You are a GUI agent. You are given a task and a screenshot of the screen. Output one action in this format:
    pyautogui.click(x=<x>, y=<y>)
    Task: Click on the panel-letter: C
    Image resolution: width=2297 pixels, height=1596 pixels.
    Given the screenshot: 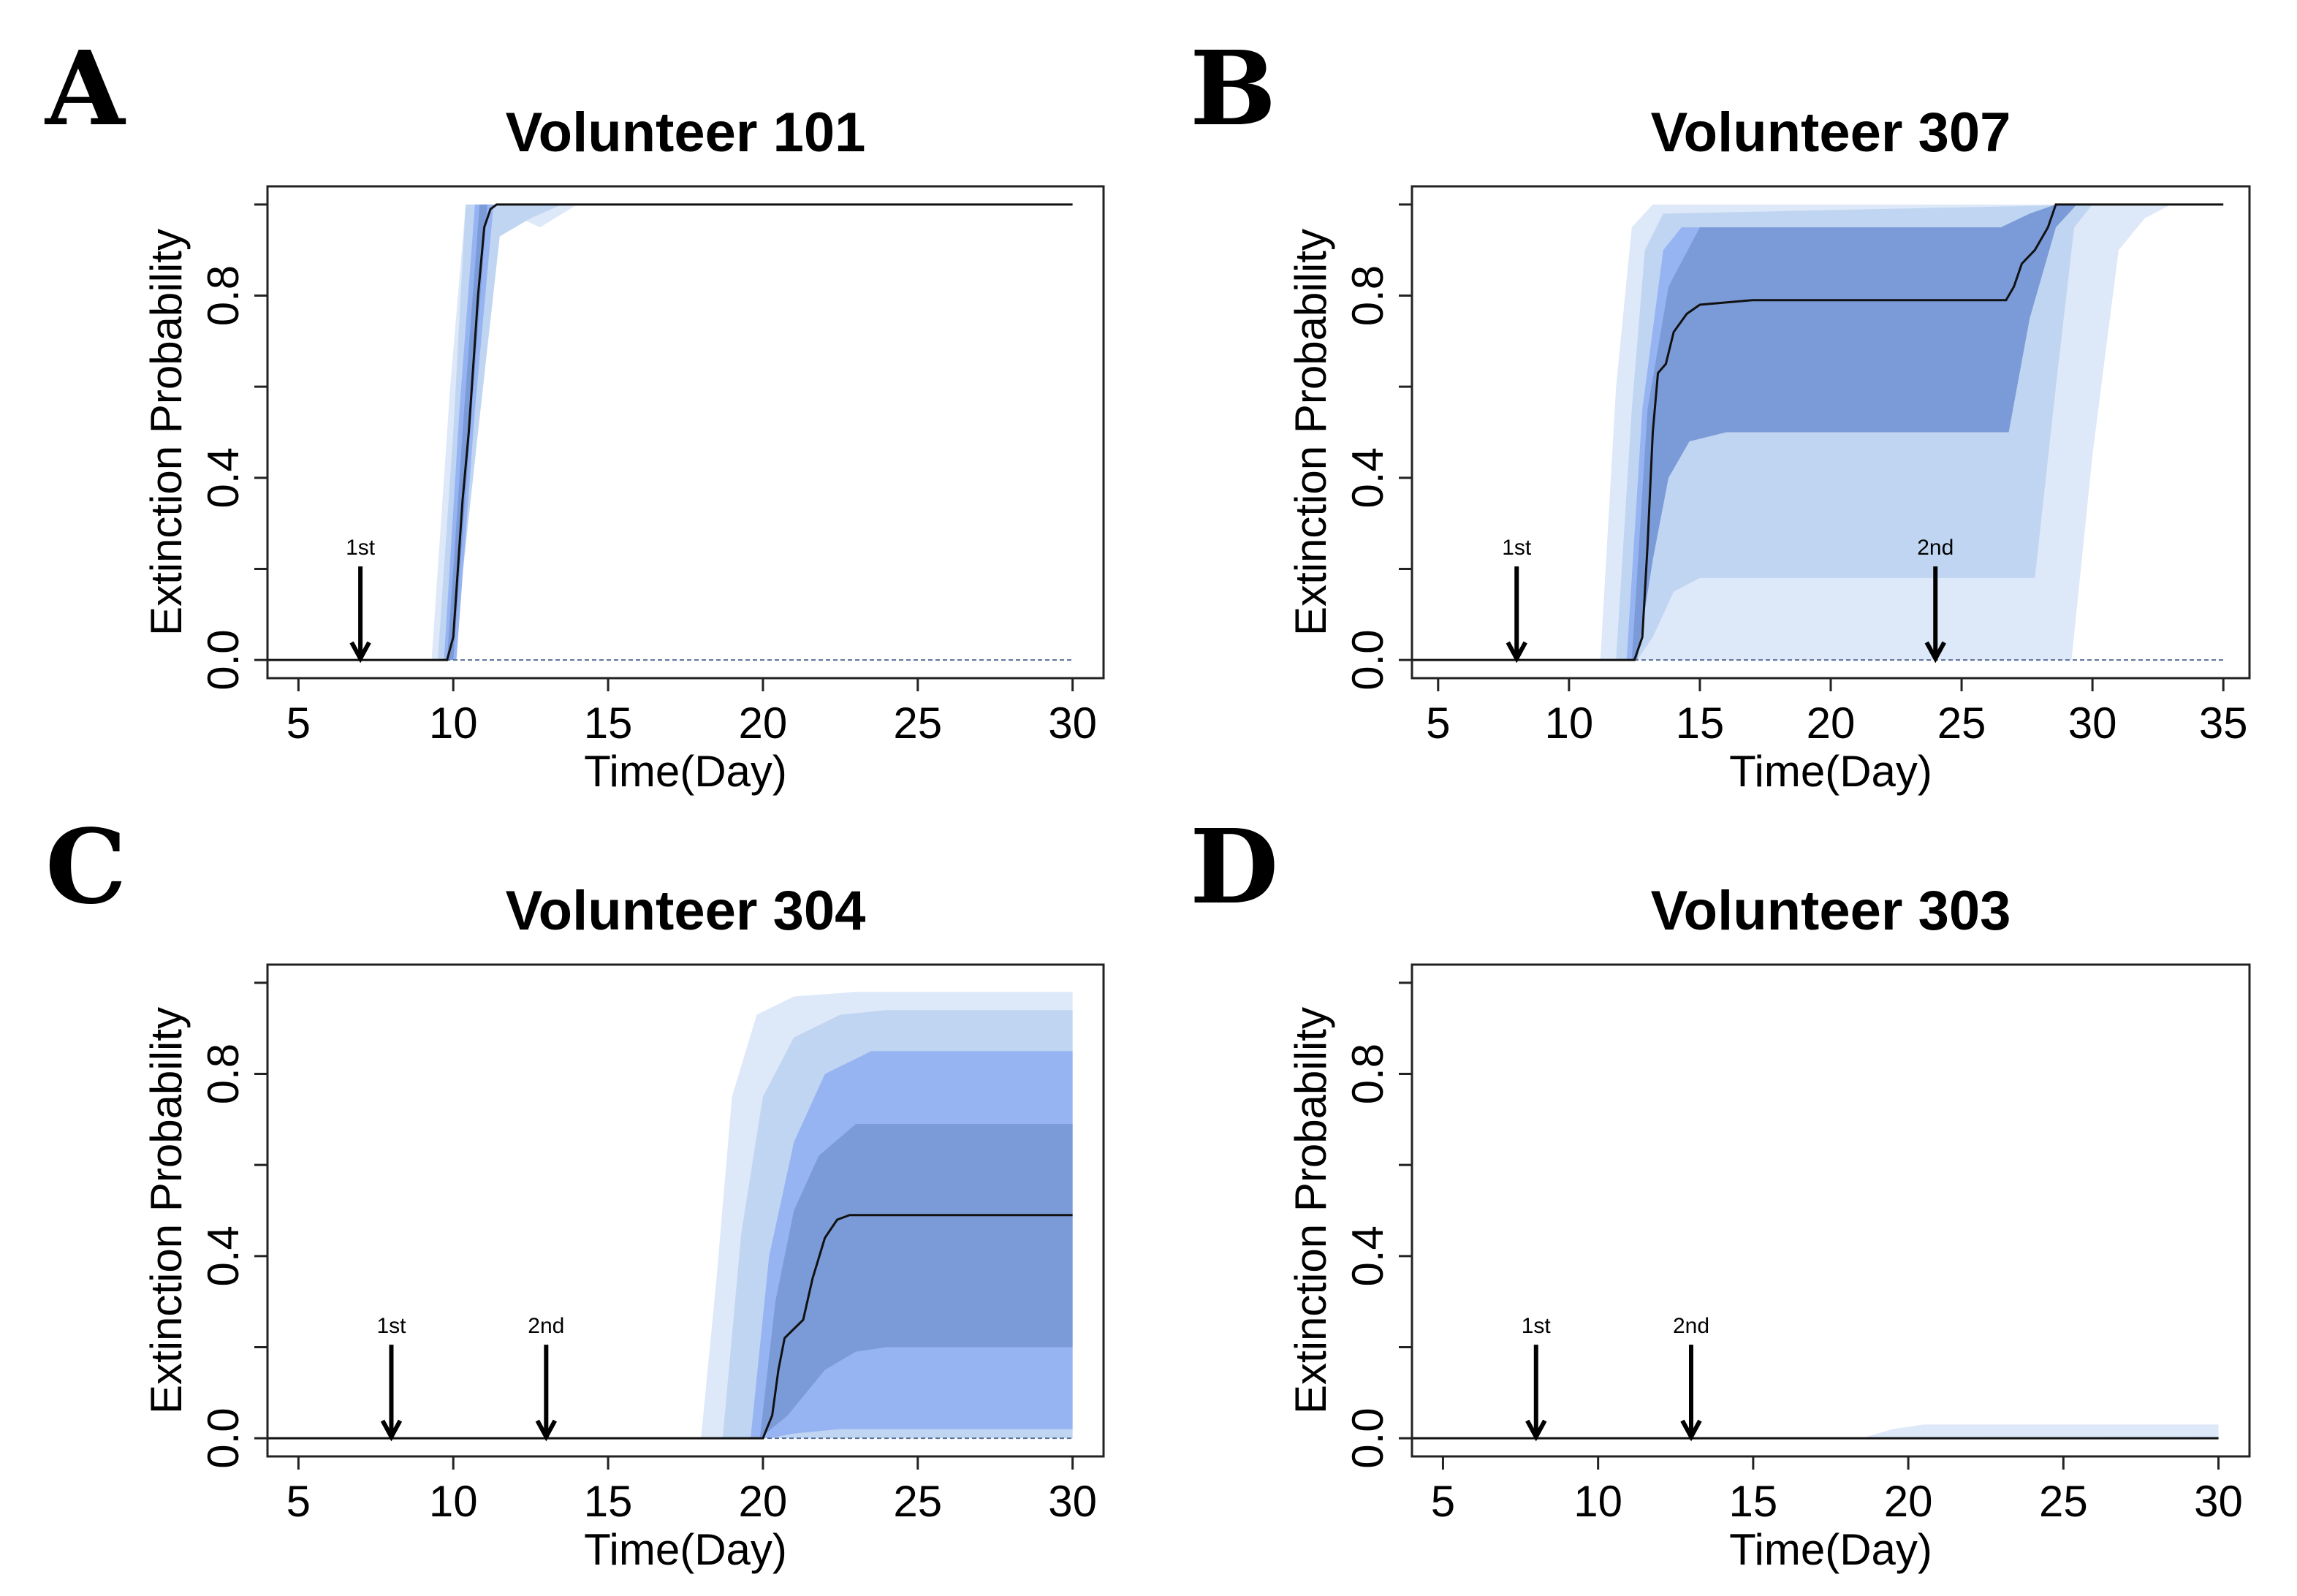 What is the action you would take?
    pyautogui.click(x=86, y=867)
    